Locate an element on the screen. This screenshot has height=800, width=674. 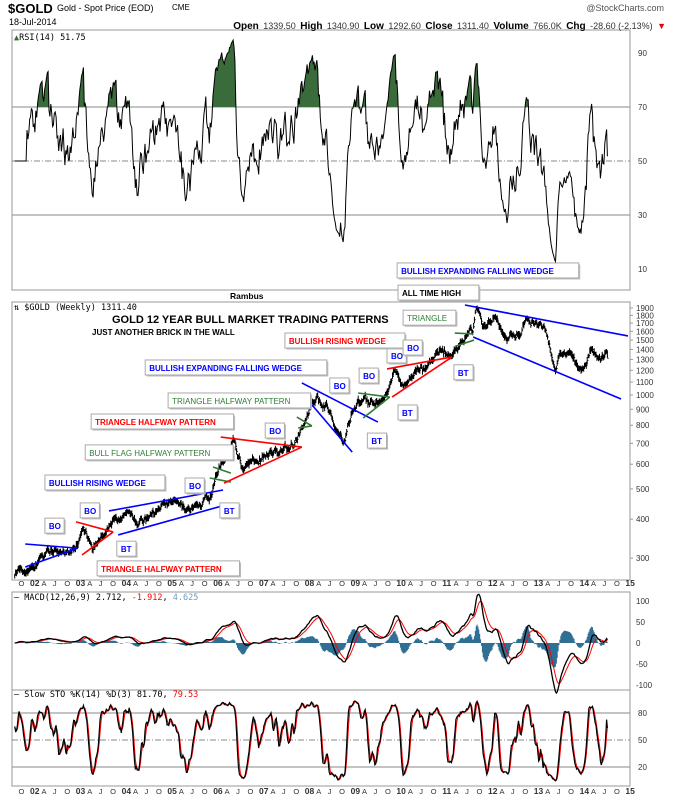
low-label: Low is located at coordinates (373, 26).